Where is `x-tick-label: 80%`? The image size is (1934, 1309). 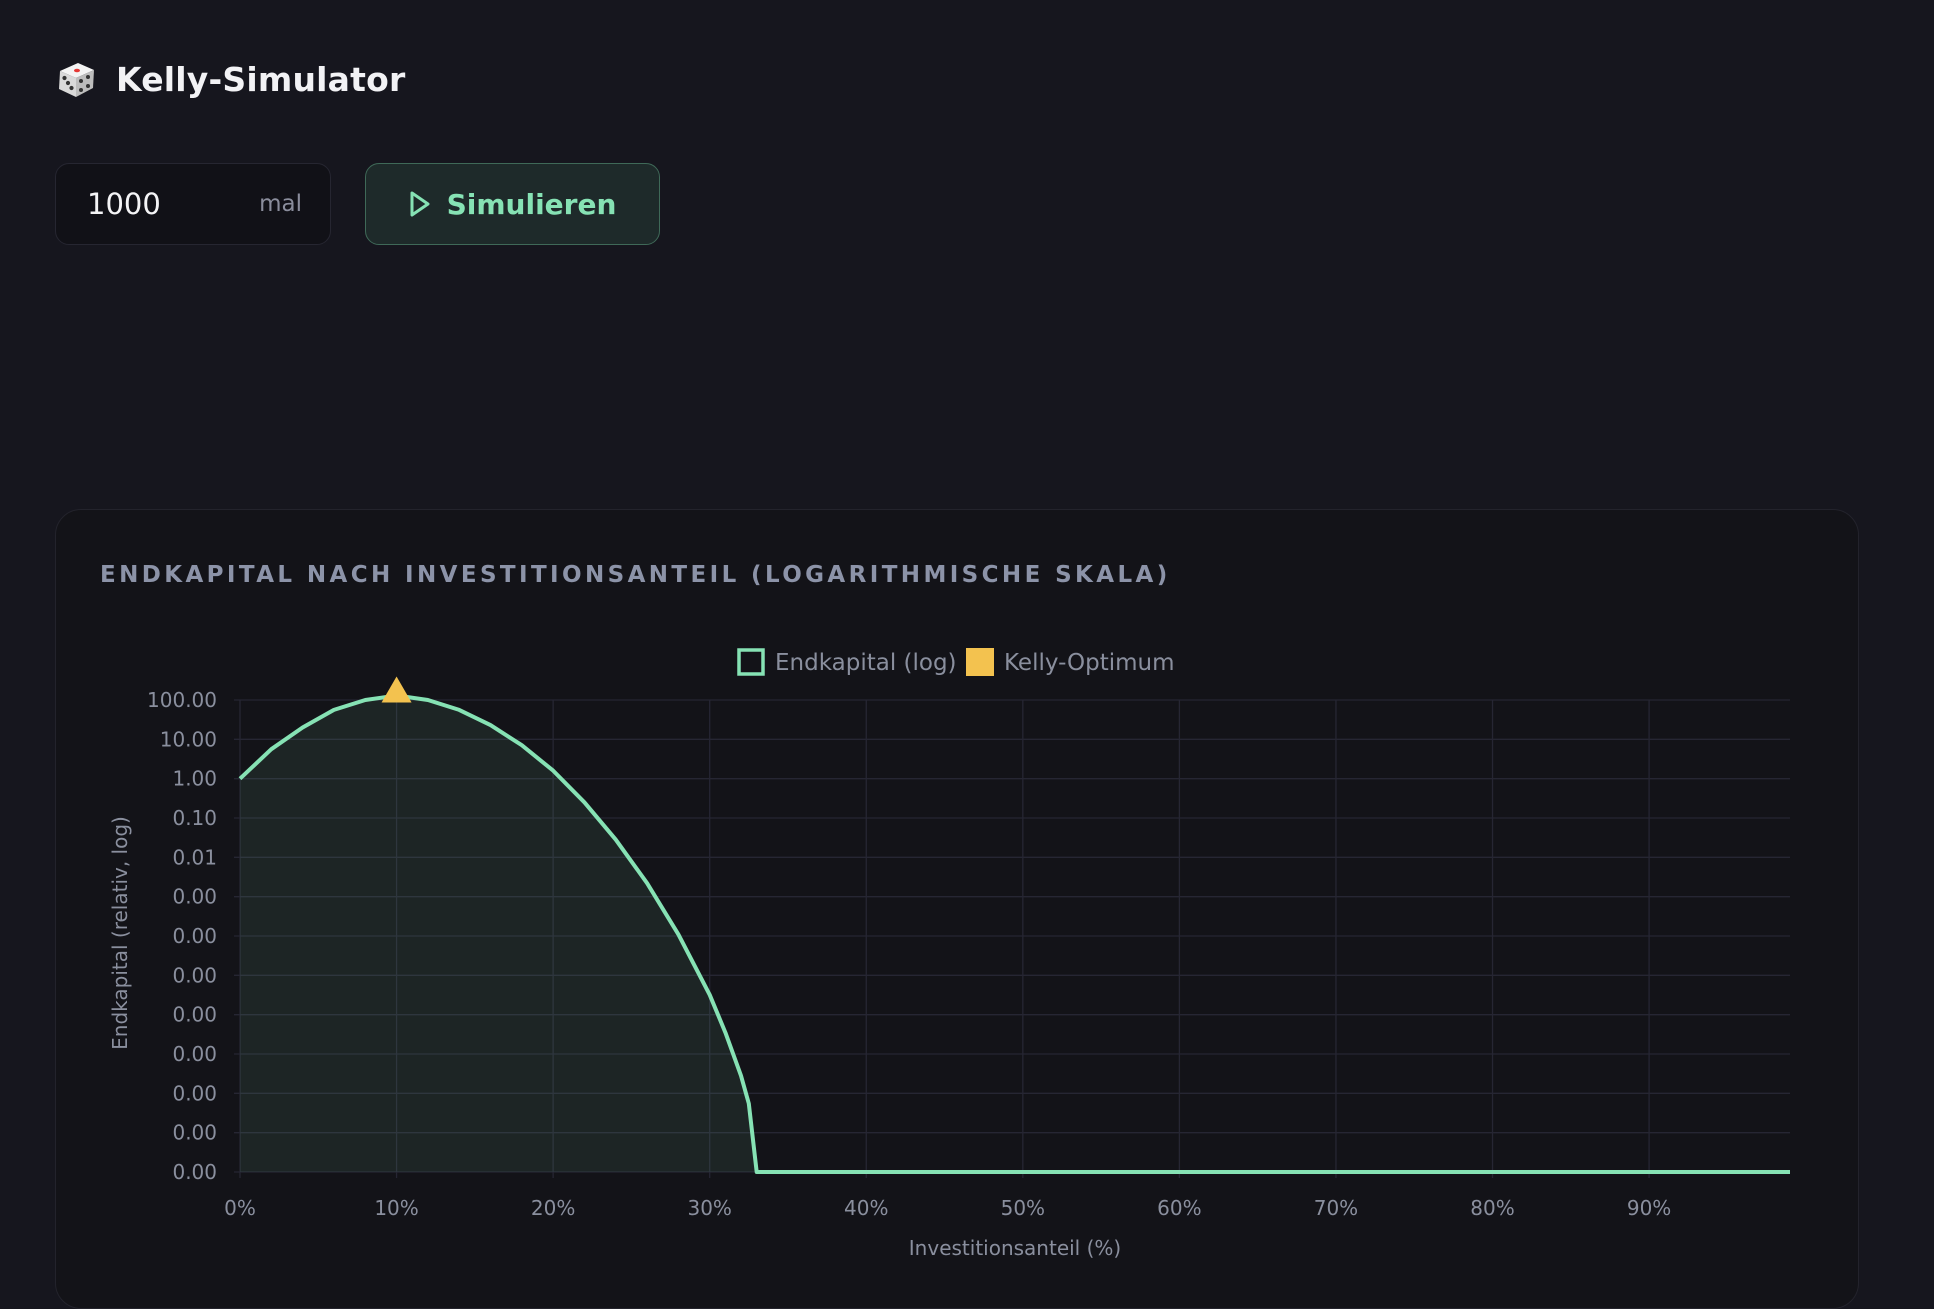 x-tick-label: 80% is located at coordinates (1492, 1208).